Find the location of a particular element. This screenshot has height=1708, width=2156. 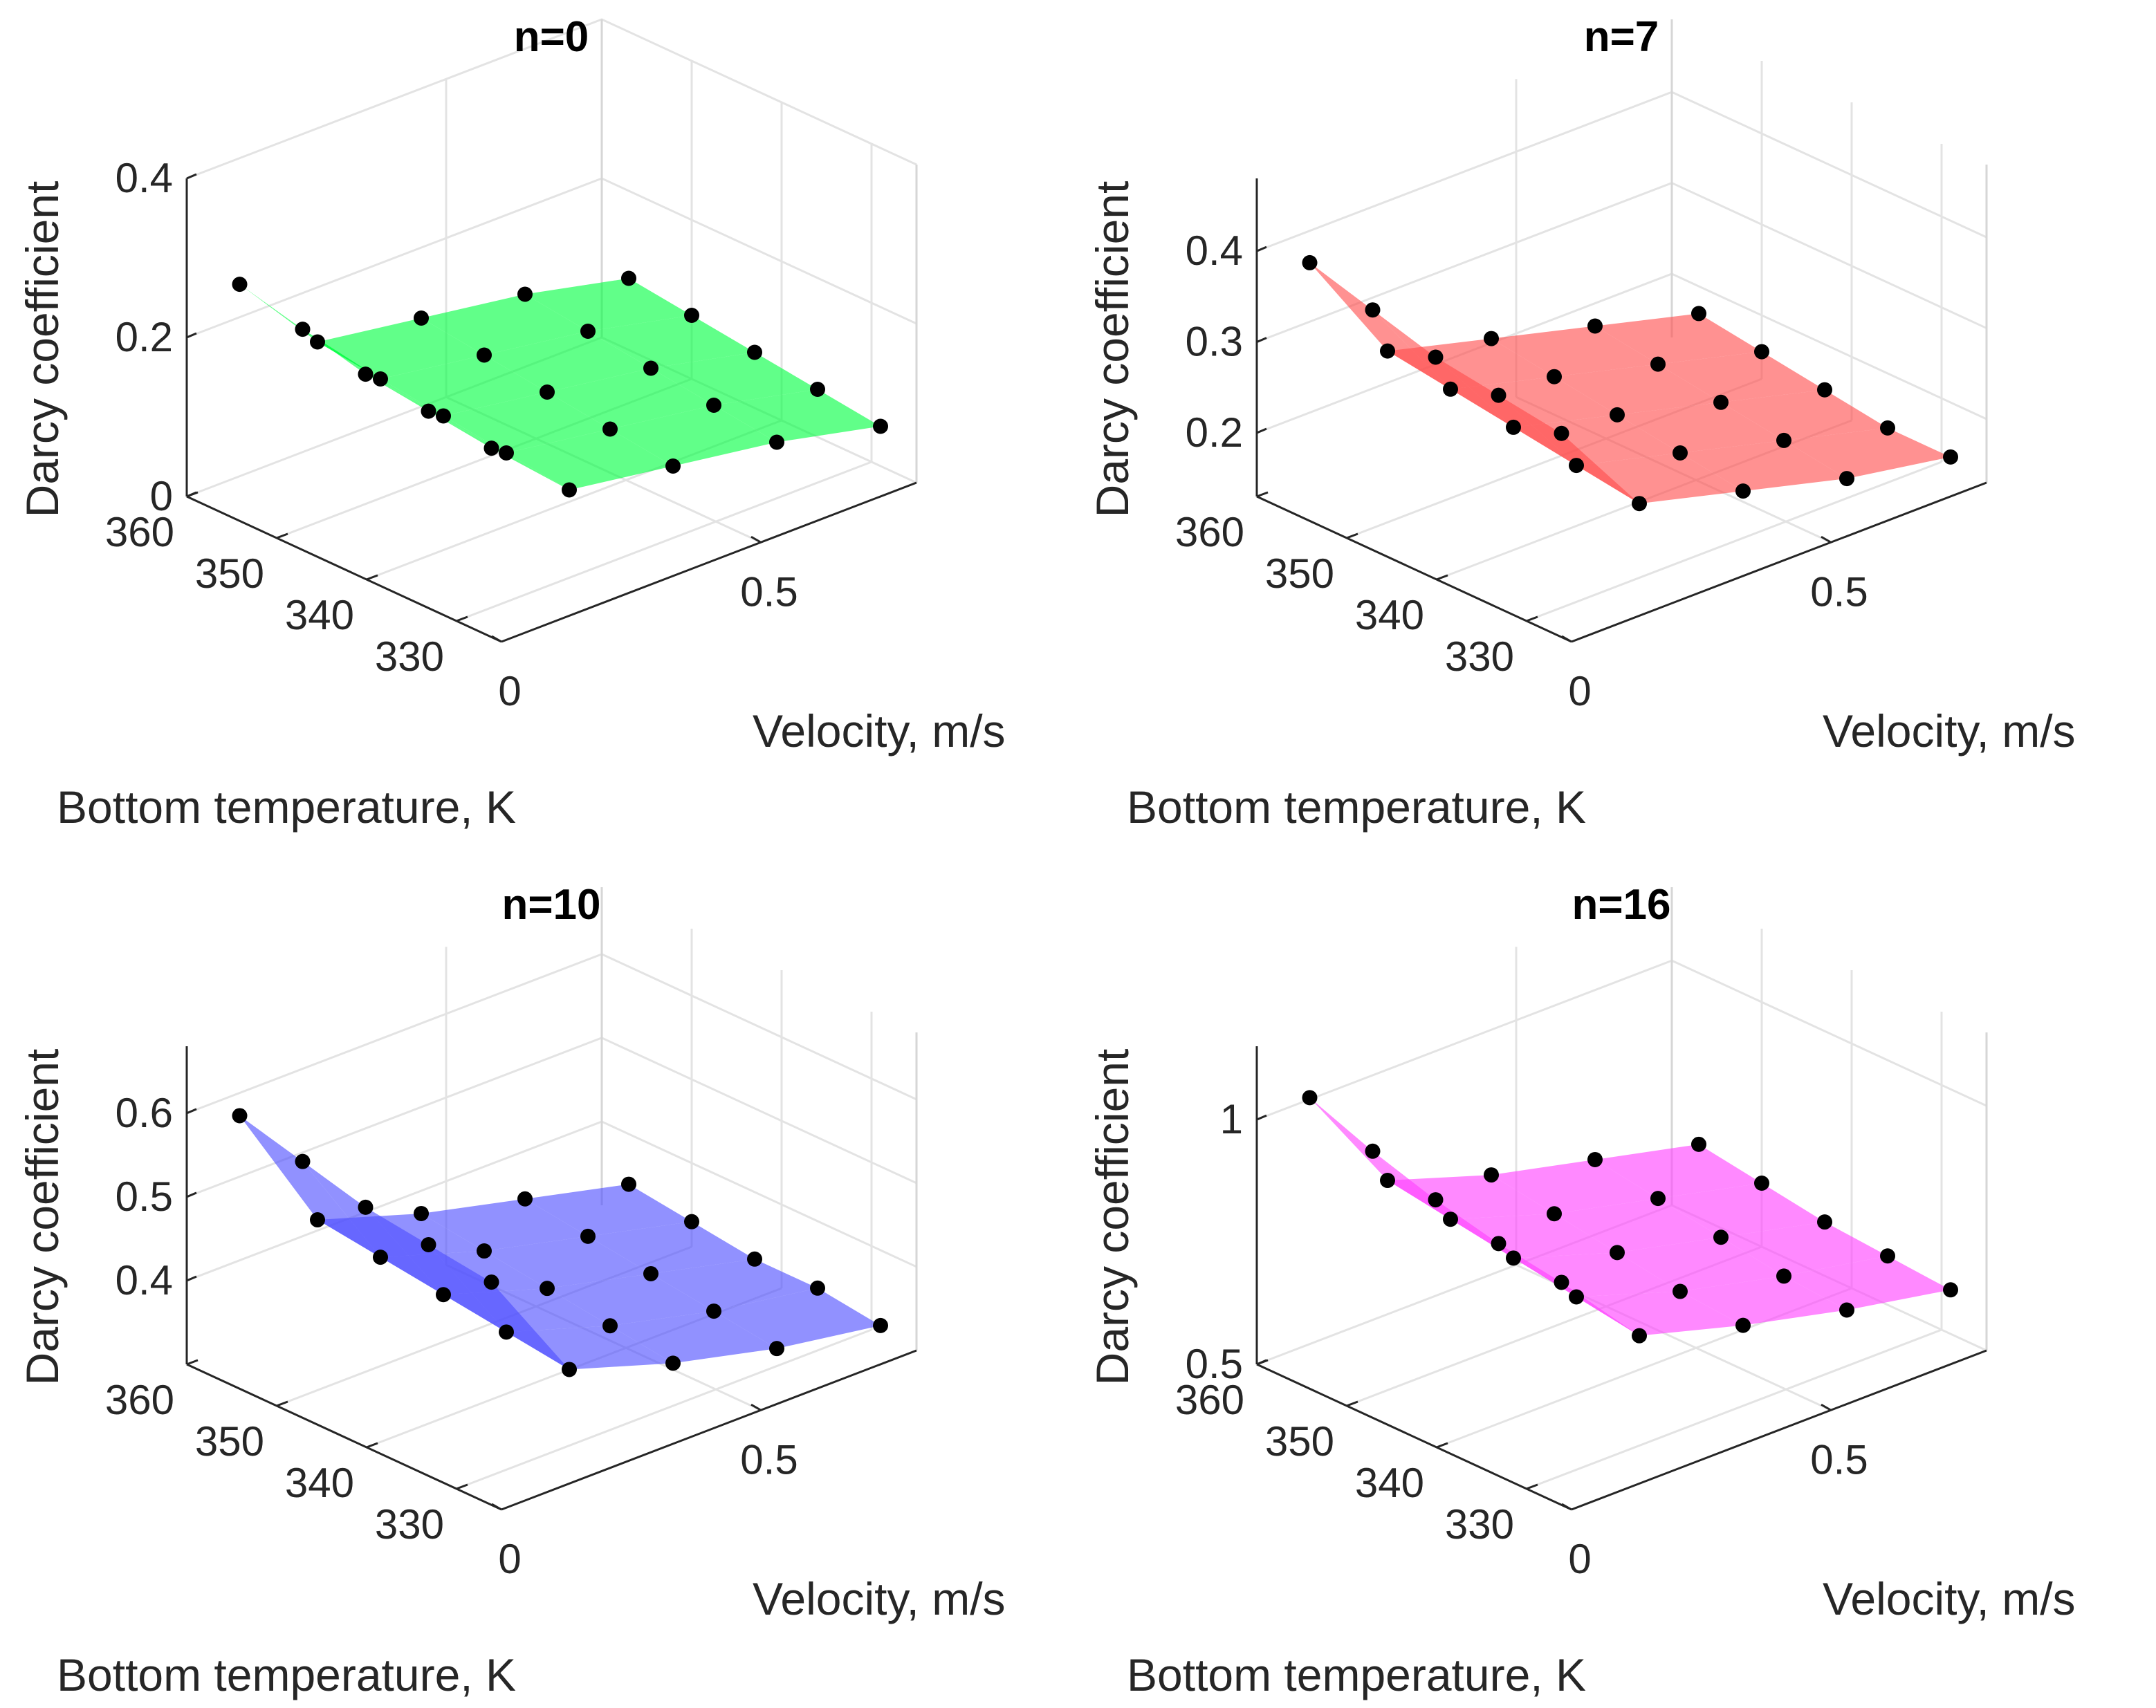

x-tick-label: 350 is located at coordinates (1299, 573).